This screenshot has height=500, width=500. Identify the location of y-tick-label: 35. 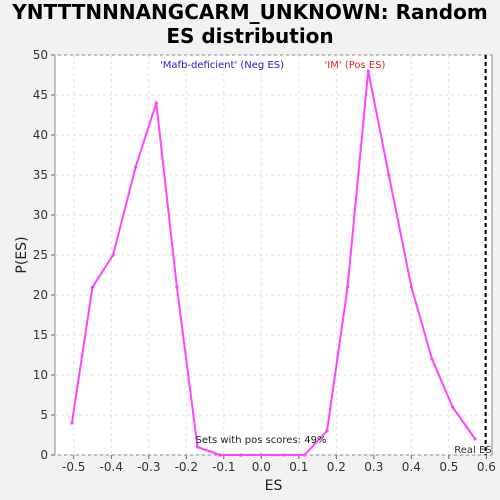
(40, 175).